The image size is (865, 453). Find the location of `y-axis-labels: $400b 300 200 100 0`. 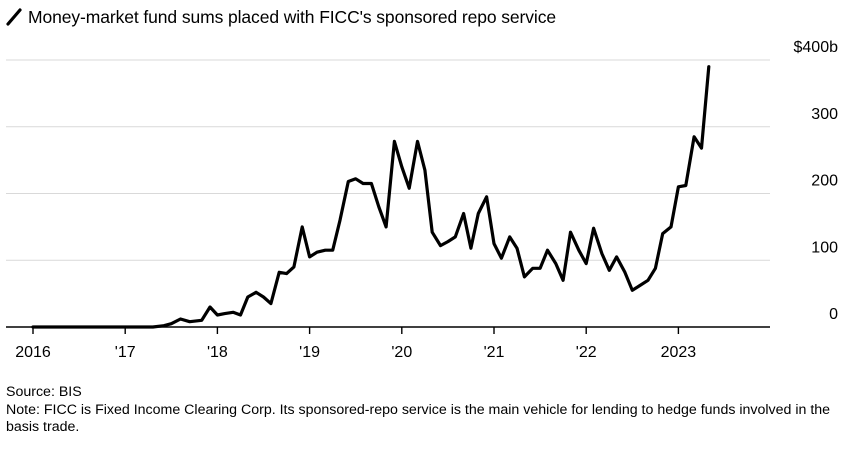

y-axis-labels: $400b 300 200 100 0 is located at coordinates (816, 181).